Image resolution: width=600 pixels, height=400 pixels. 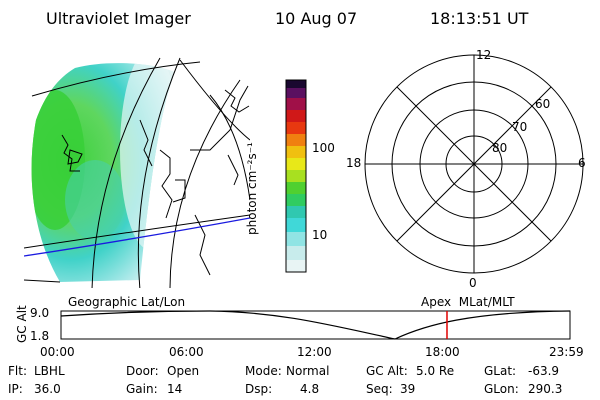 I want to click on ip-label: IP:, so click(x=15, y=389).